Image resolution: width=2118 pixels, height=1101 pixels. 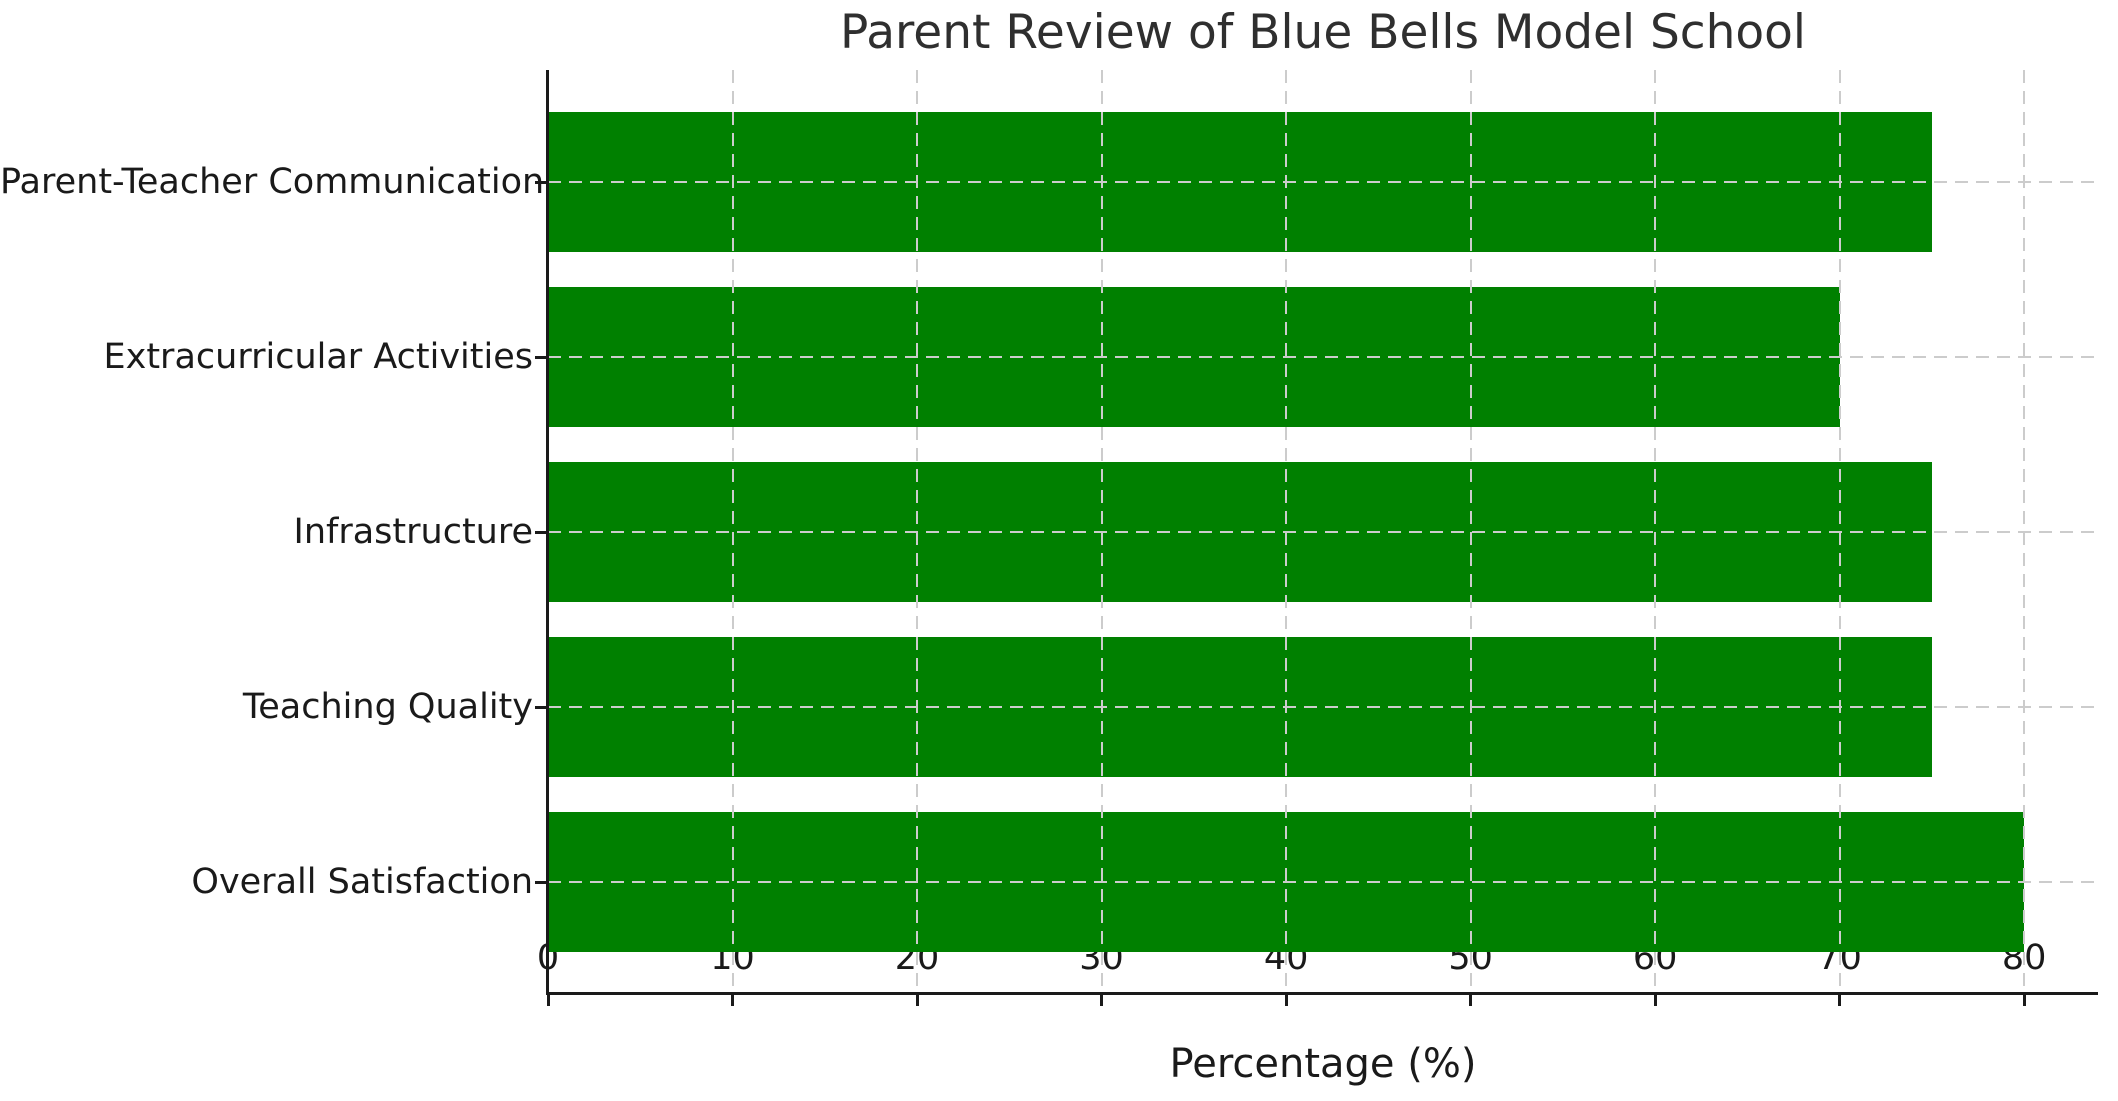 What do you see at coordinates (540, 357) in the screenshot?
I see `y-tick-mark-extracurricular-activities` at bounding box center [540, 357].